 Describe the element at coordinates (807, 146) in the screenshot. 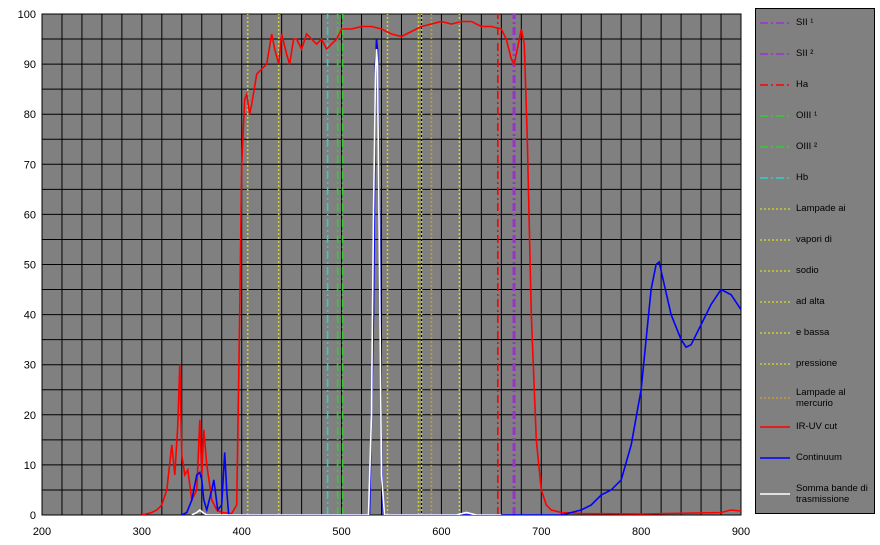

I see `legend-label: OIII ²` at that location.